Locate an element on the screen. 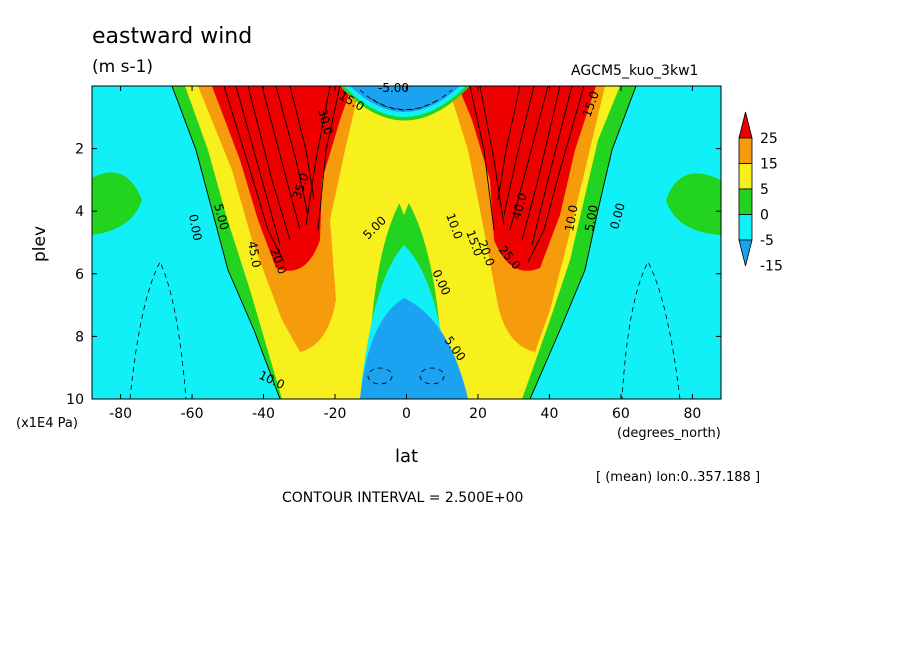  contour-label: 45.0 is located at coordinates (254, 254).